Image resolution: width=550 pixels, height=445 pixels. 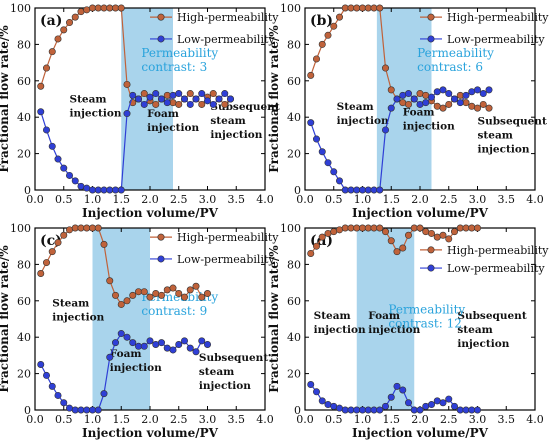 What do you see at coordinates (321, 21) in the screenshot?
I see `panel-label: (b)` at bounding box center [321, 21].